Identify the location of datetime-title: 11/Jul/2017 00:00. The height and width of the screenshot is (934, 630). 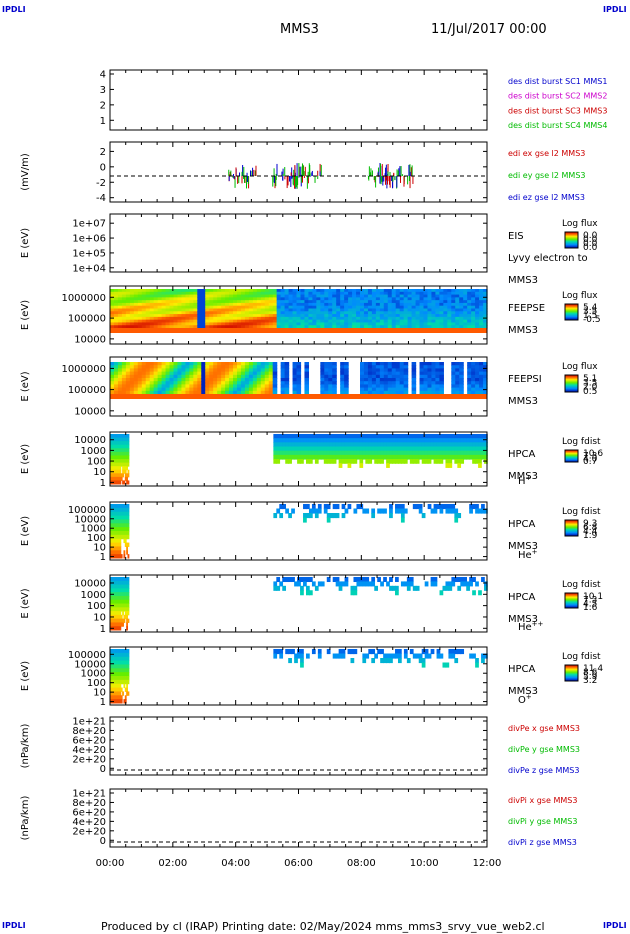
(489, 29).